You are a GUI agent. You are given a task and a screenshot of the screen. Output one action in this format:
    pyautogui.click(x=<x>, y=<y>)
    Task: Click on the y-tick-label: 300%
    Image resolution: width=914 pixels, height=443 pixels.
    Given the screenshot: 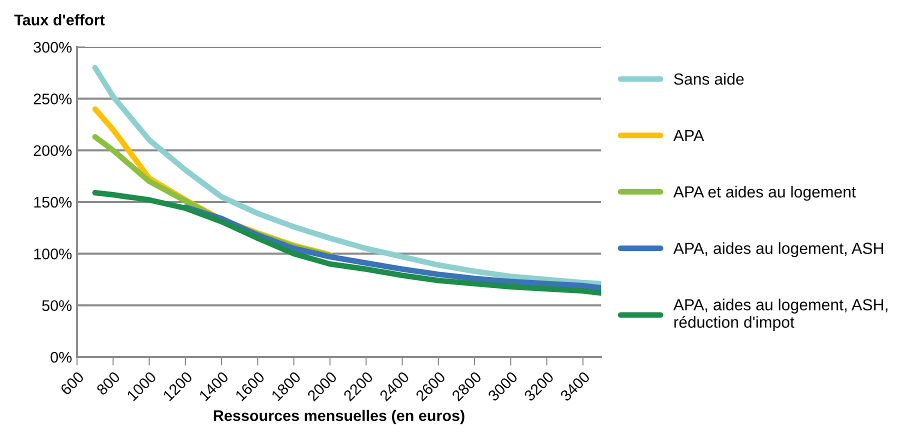 What is the action you would take?
    pyautogui.click(x=53, y=47)
    